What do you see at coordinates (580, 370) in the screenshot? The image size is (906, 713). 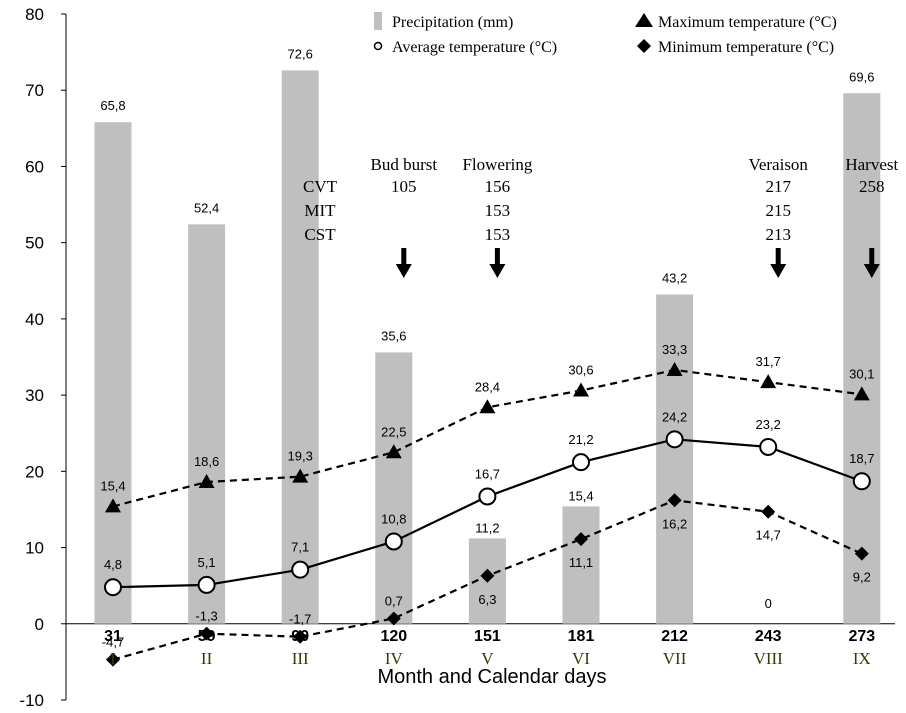 I see `triangle-data-label: 30,6` at bounding box center [580, 370].